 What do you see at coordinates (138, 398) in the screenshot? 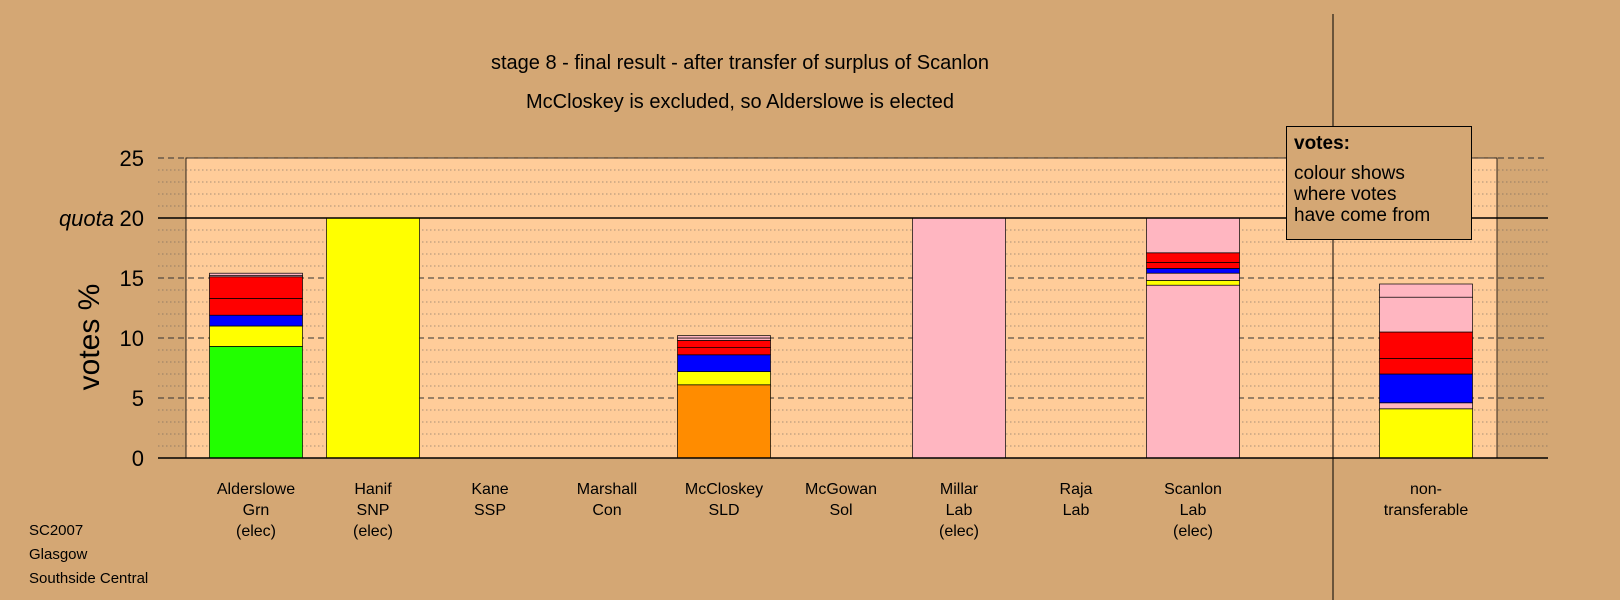
I see `y-tick-label: 5` at bounding box center [138, 398].